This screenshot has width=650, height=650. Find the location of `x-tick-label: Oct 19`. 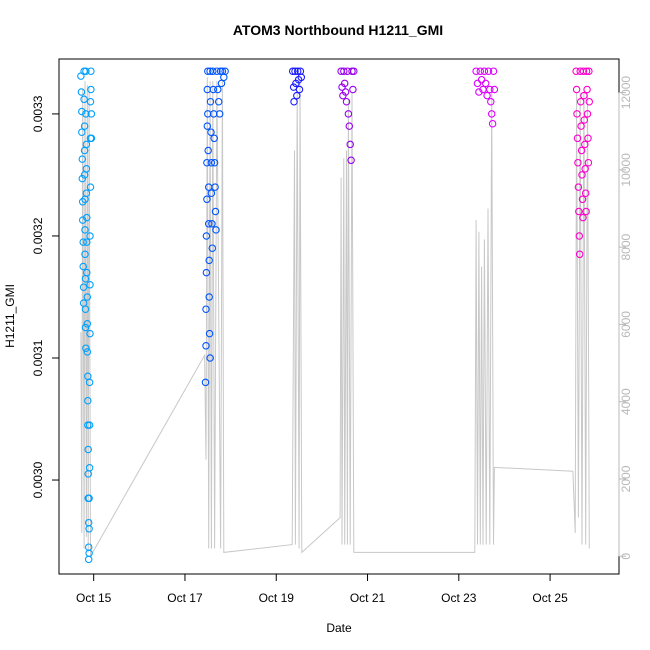

x-tick-label: Oct 19 is located at coordinates (277, 598).